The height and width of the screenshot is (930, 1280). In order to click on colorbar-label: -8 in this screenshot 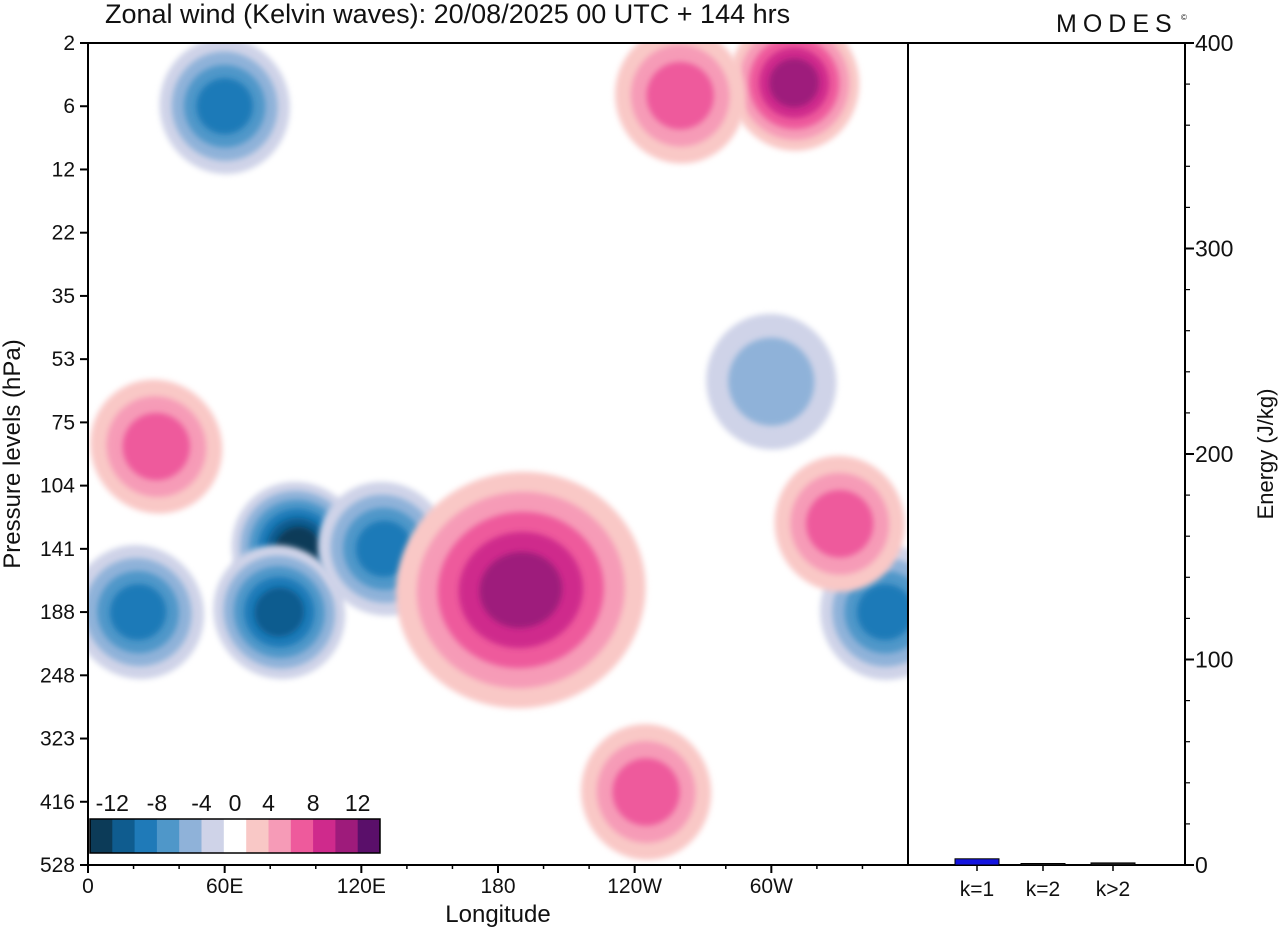, I will do `click(157, 803)`.